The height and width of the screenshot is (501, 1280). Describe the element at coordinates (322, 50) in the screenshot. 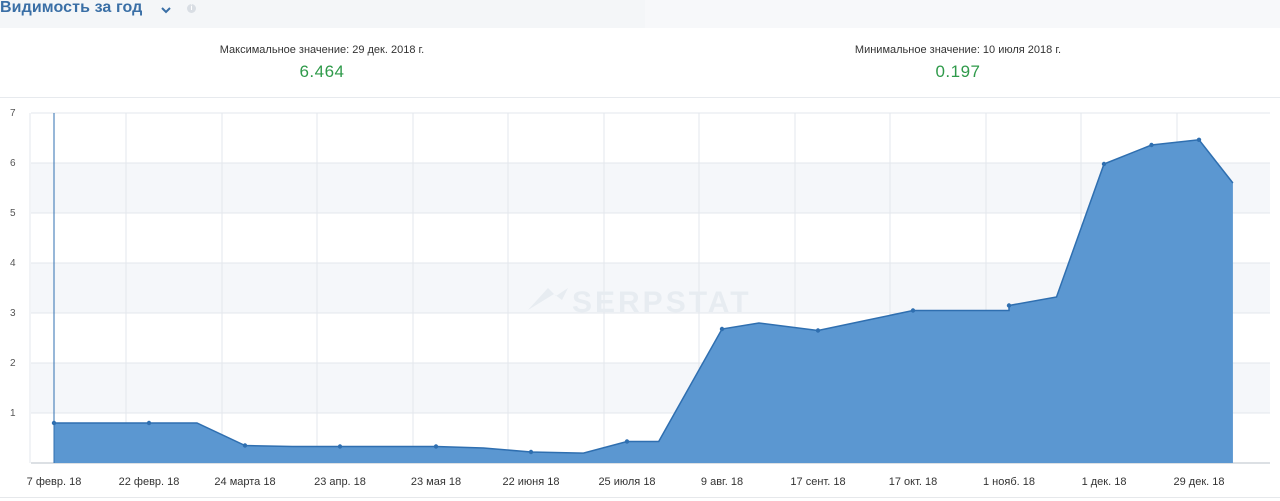

I see `max-label: Максимальное значение: 29 дек. 2018 г.` at that location.